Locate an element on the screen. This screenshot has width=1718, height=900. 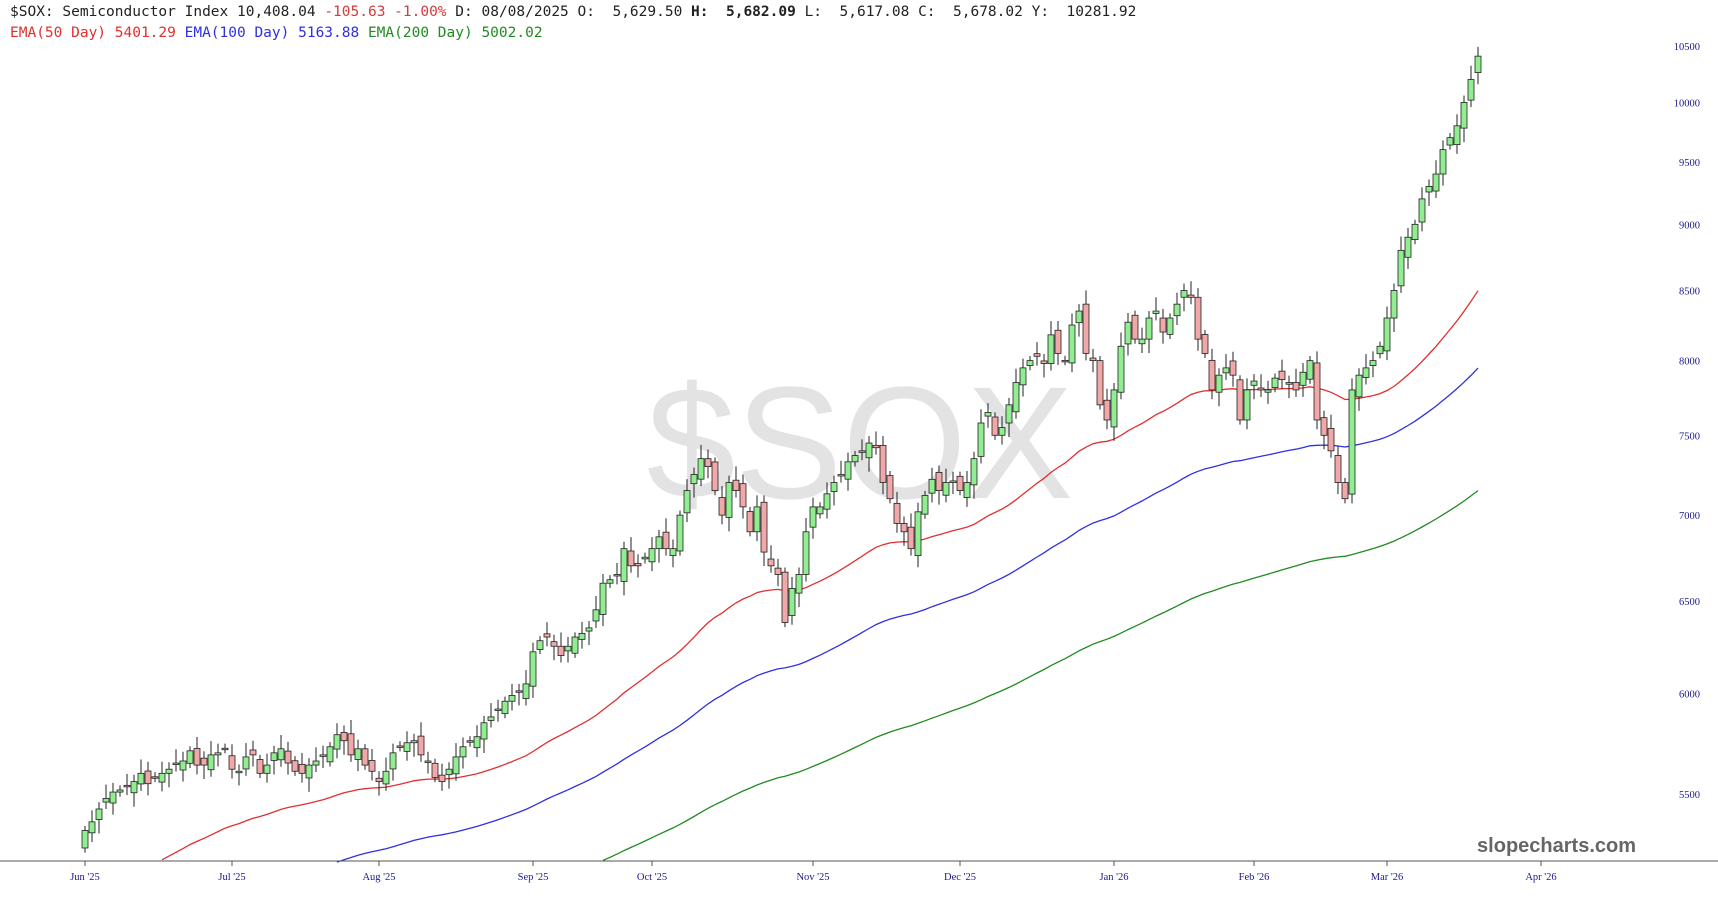
ema50-label: EMA(50 Day) is located at coordinates (58, 33).